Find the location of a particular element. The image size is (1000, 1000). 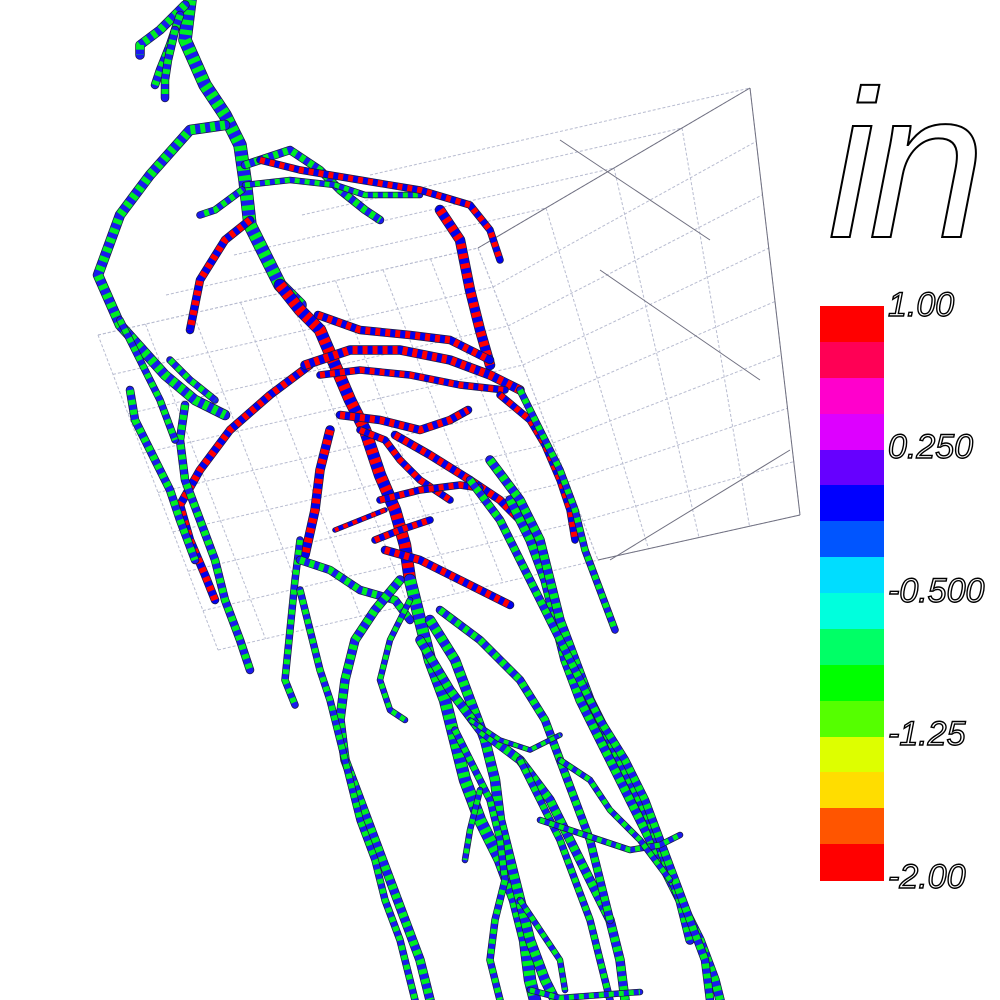

color-legend-bar is located at coordinates (852, 593).